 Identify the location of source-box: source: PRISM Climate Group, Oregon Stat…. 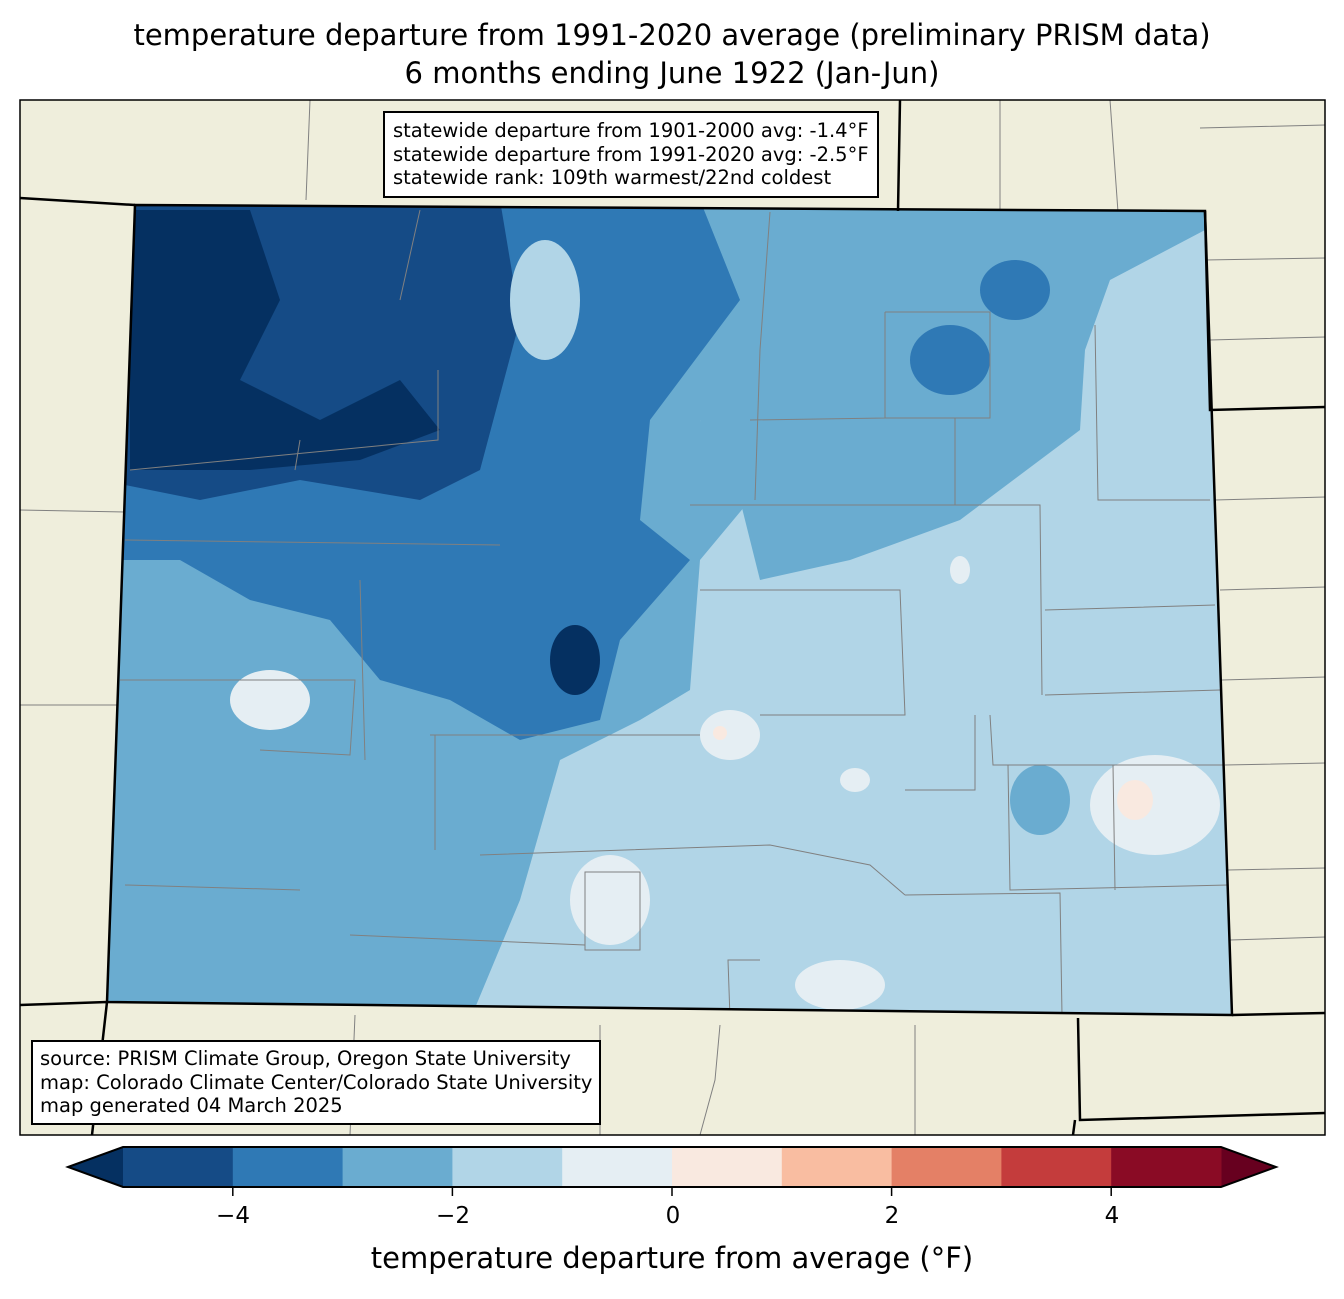
(316, 1082).